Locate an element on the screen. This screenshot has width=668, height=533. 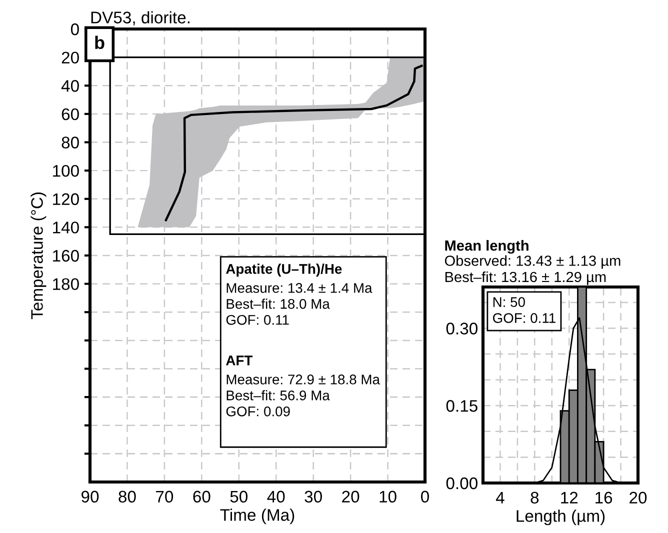
x-tick-label: 16 is located at coordinates (604, 498).